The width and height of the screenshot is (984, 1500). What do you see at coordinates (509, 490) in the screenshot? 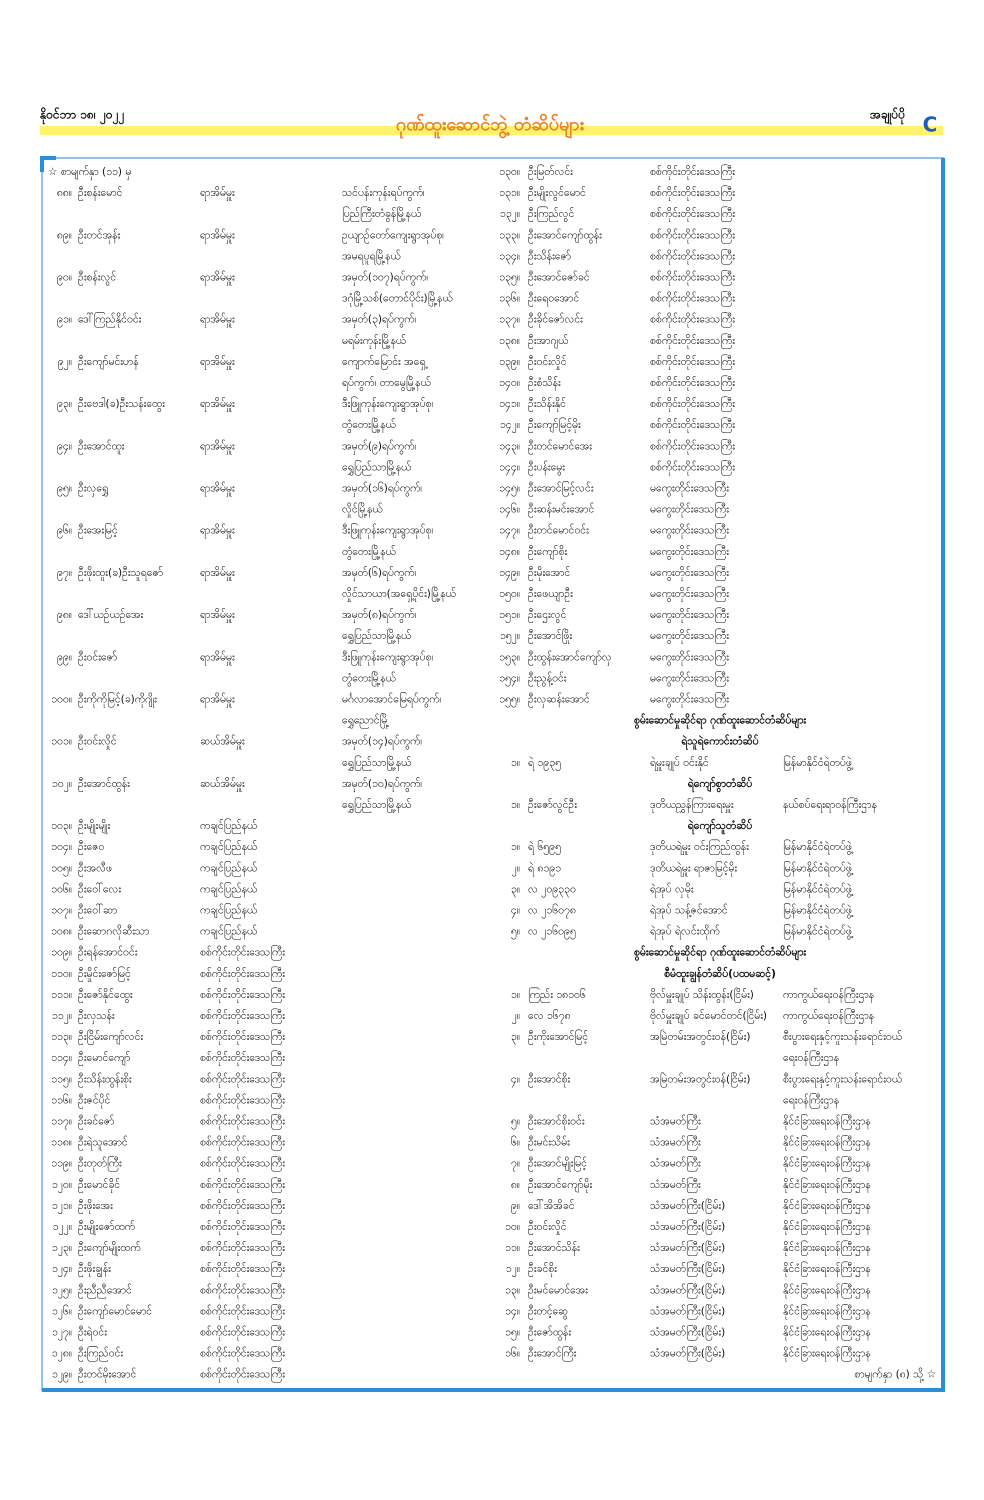
I see `entry-number: ၁၄၅။` at bounding box center [509, 490].